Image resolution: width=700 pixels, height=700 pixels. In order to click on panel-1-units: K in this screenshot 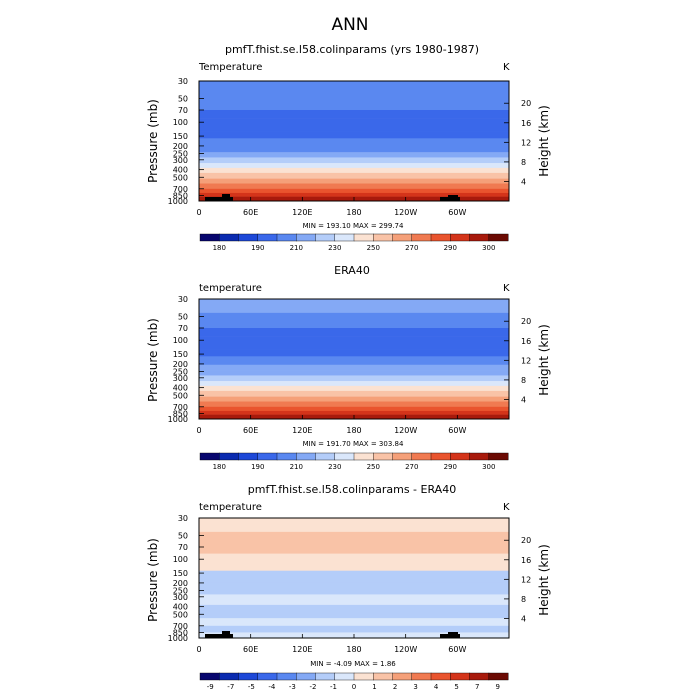, I will do `click(506, 67)`.